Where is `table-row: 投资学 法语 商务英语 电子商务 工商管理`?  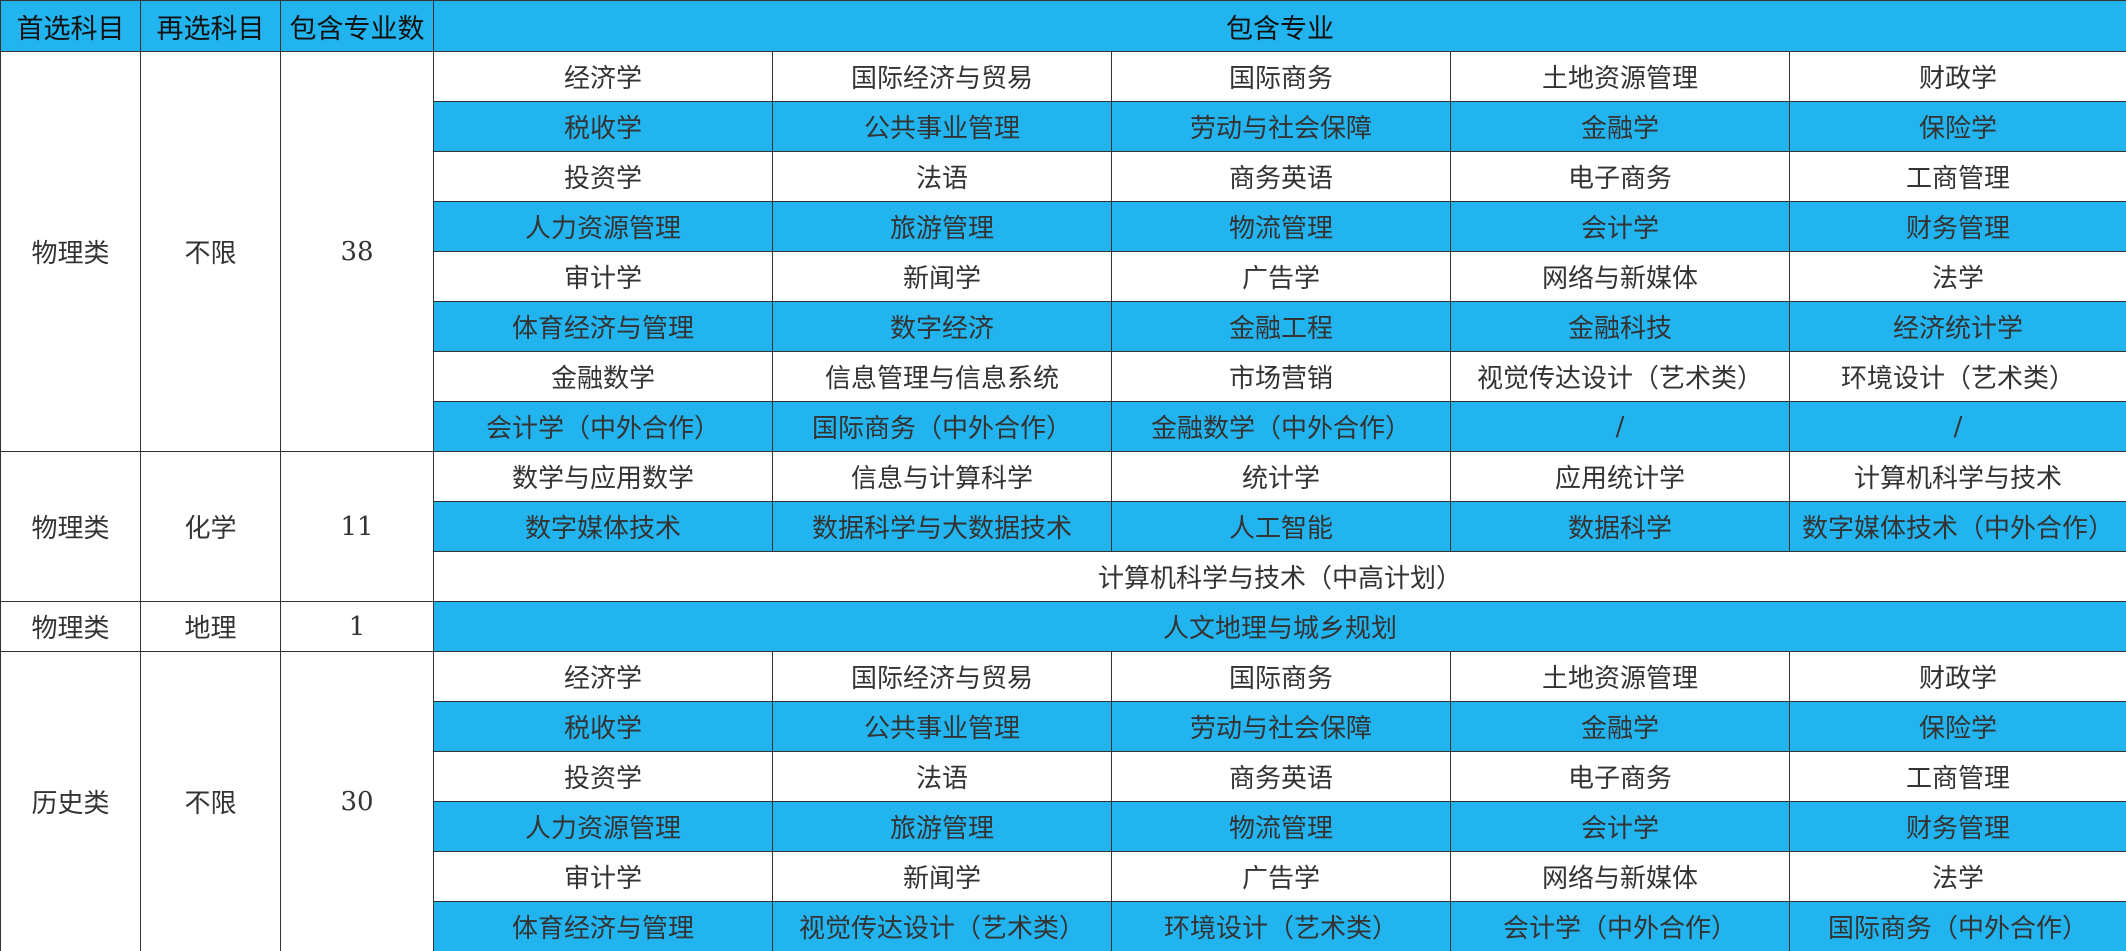
table-row: 投资学 法语 商务英语 电子商务 工商管理 is located at coordinates (1063, 776).